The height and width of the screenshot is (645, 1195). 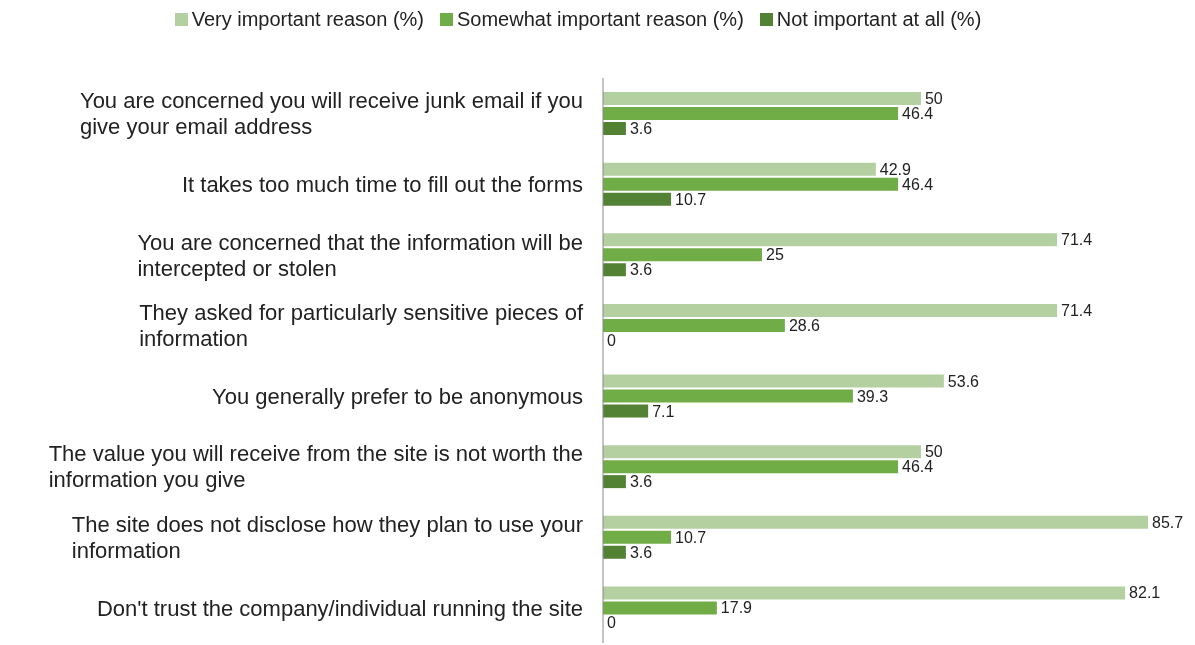 I want to click on y-tick-label: They asked for particularly sensitive pieces of information, so click(x=361, y=325).